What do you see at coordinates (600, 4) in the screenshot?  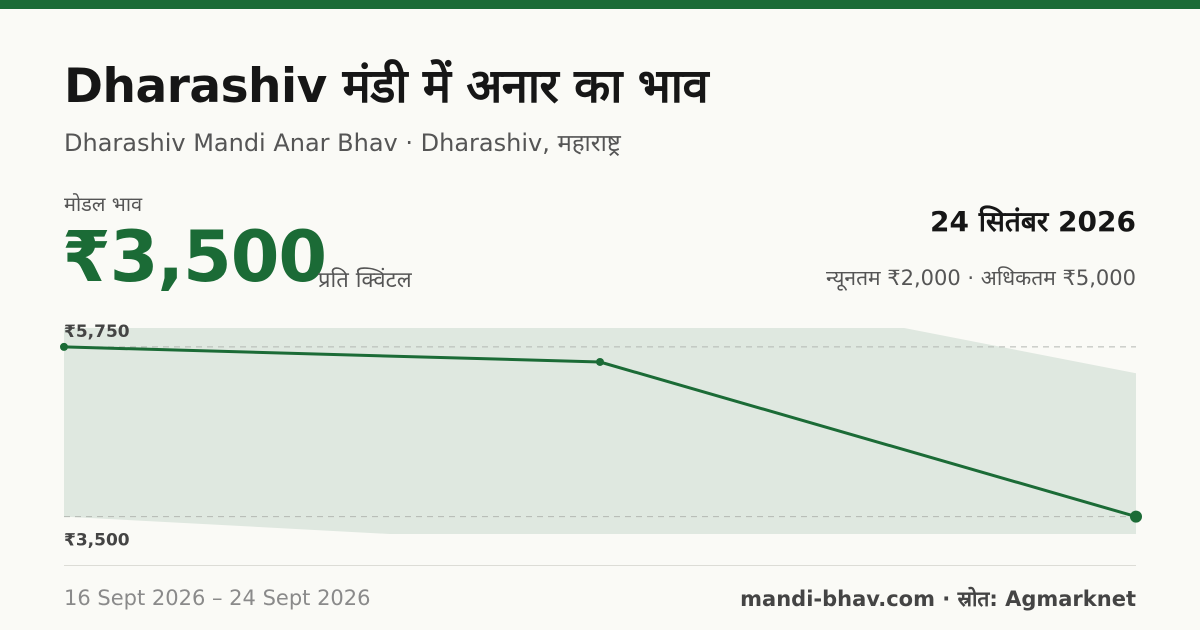 I see `top-accent-bar` at bounding box center [600, 4].